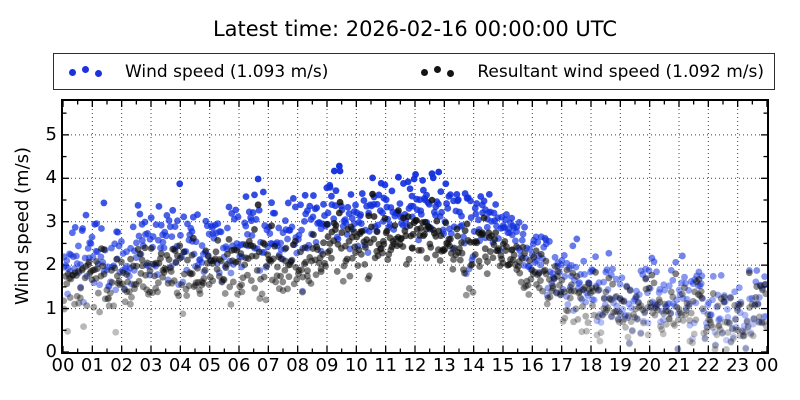 Image resolution: width=800 pixels, height=400 pixels. Describe the element at coordinates (51, 351) in the screenshot. I see `y-tick-label: 0` at that location.